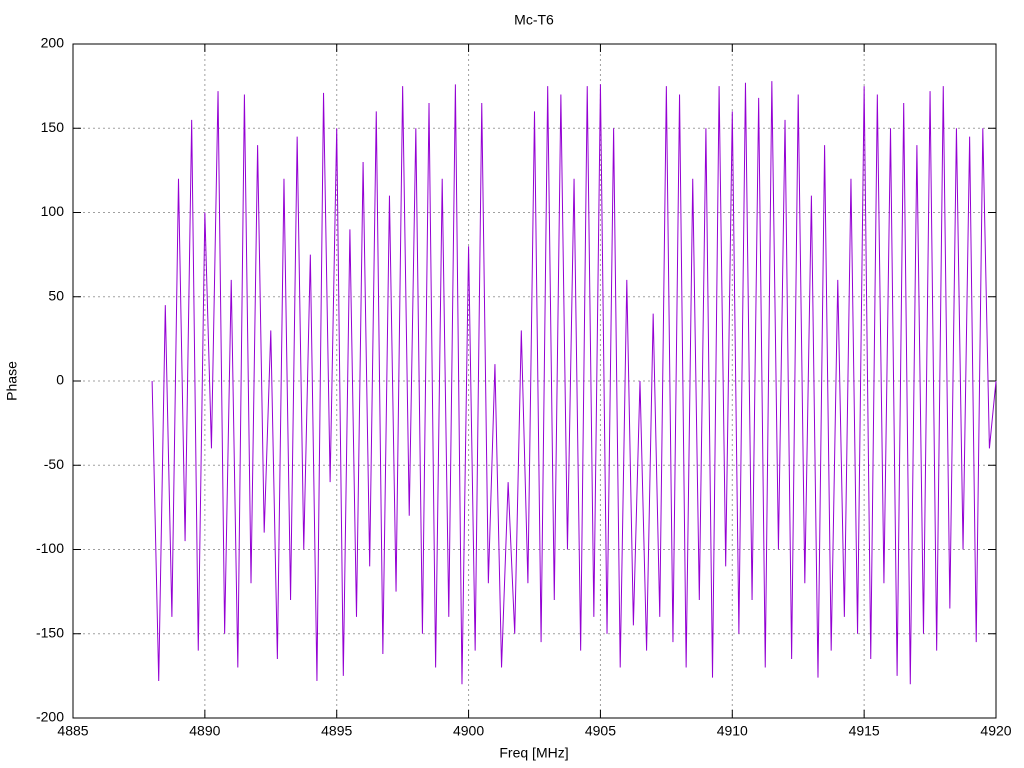  Describe the element at coordinates (204, 731) in the screenshot. I see `x-tick-label: 4890` at that location.